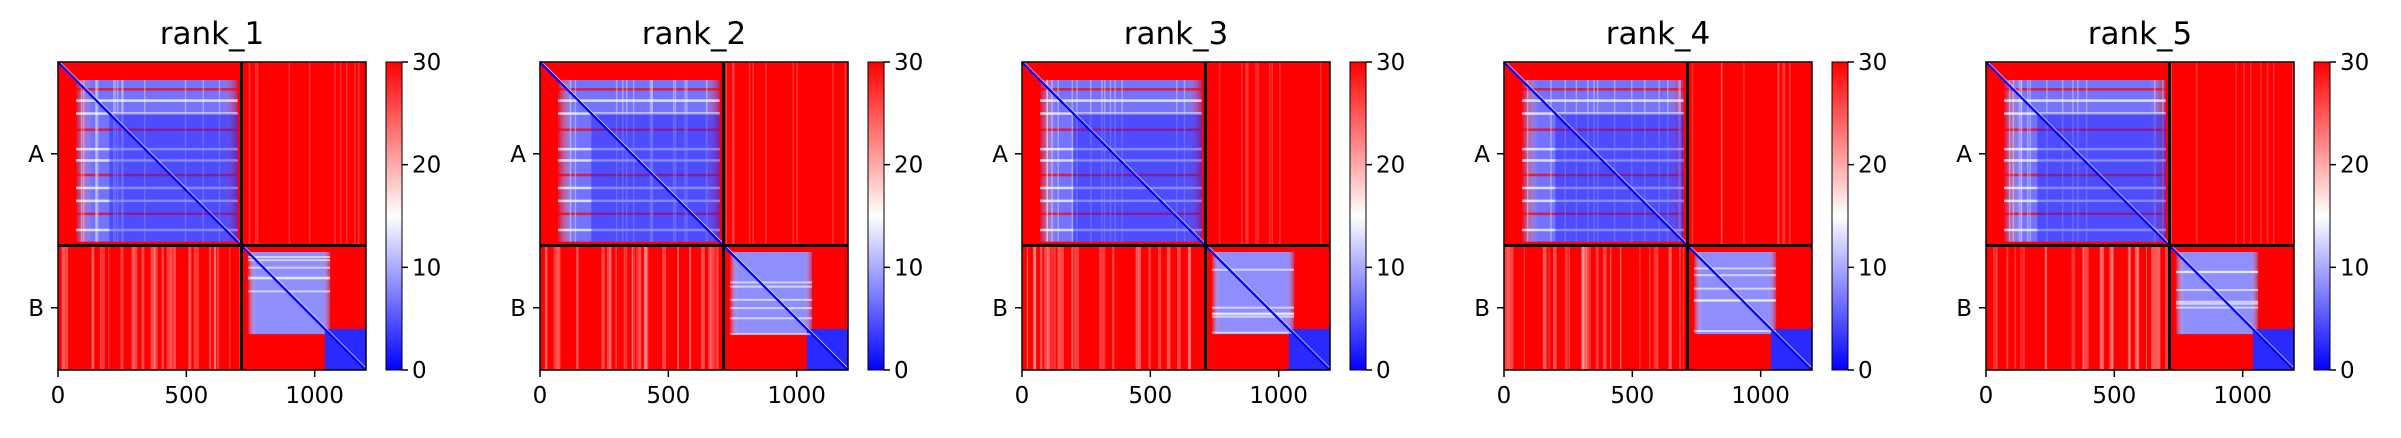  I want to click on x-tick-label: 0, so click(1986, 396).